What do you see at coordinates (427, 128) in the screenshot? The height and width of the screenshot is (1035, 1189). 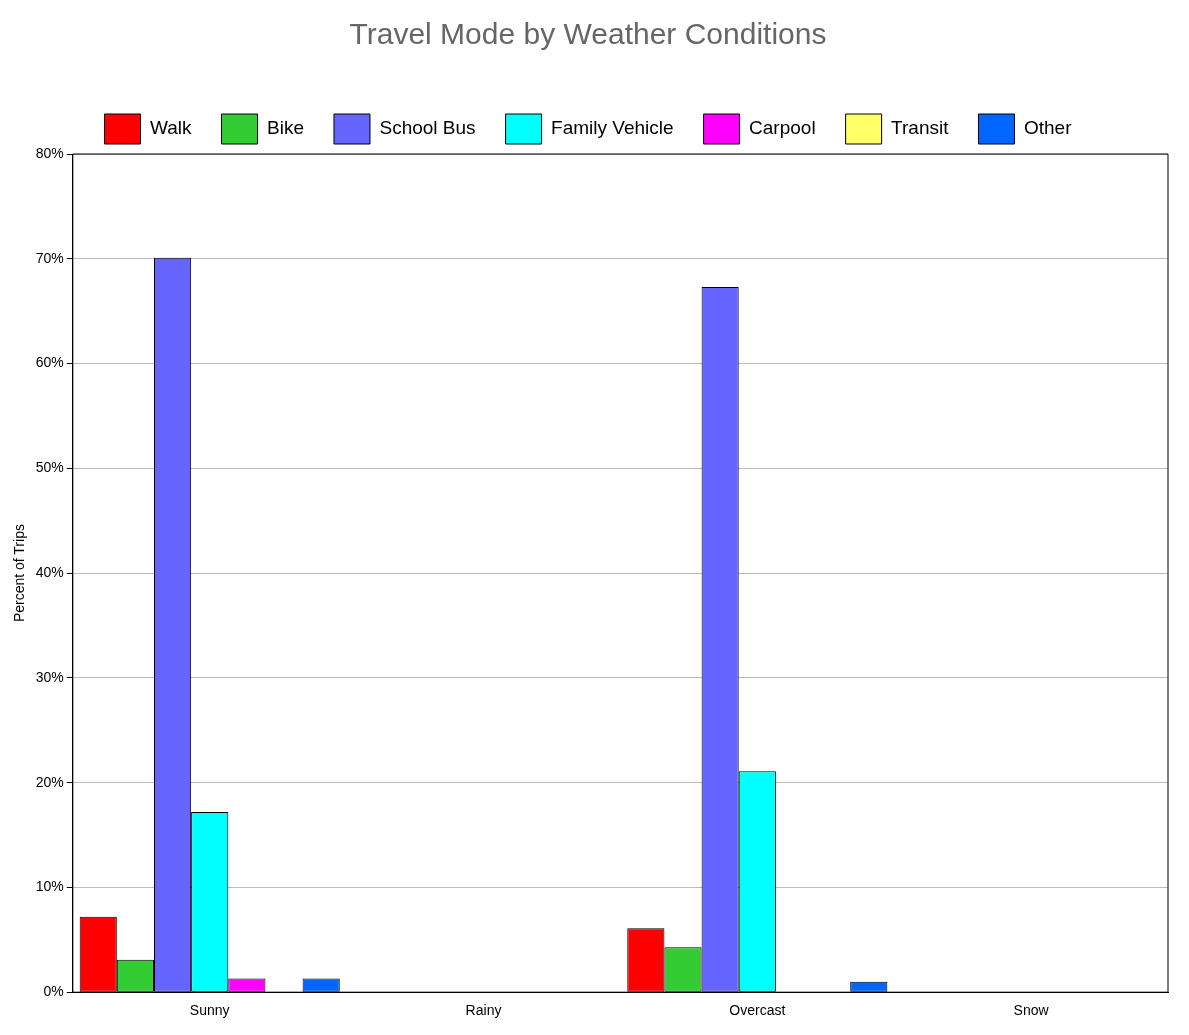 I see `legend-label: School Bus` at bounding box center [427, 128].